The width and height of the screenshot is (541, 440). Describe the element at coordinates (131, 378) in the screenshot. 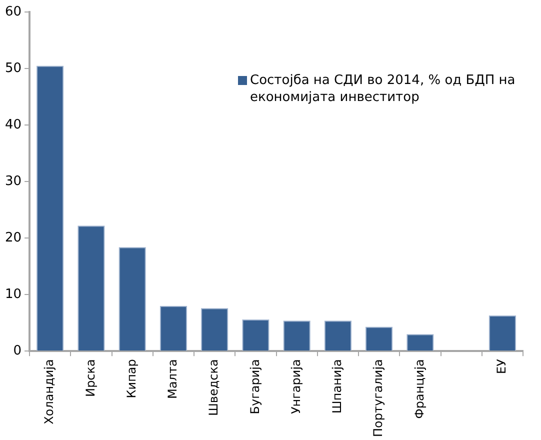

I see `x-tick-label: Кипар` at that location.